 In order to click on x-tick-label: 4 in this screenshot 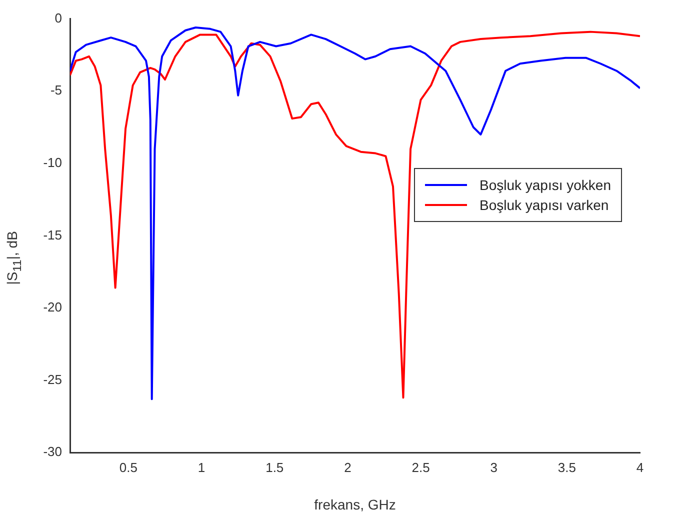, I will do `click(640, 467)`.